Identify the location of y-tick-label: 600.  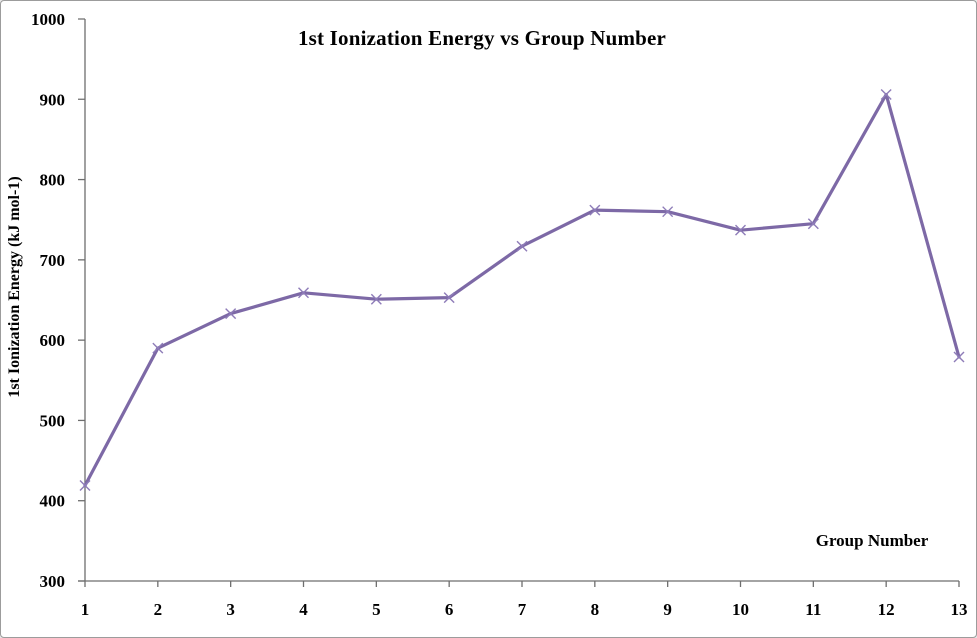
(53, 340).